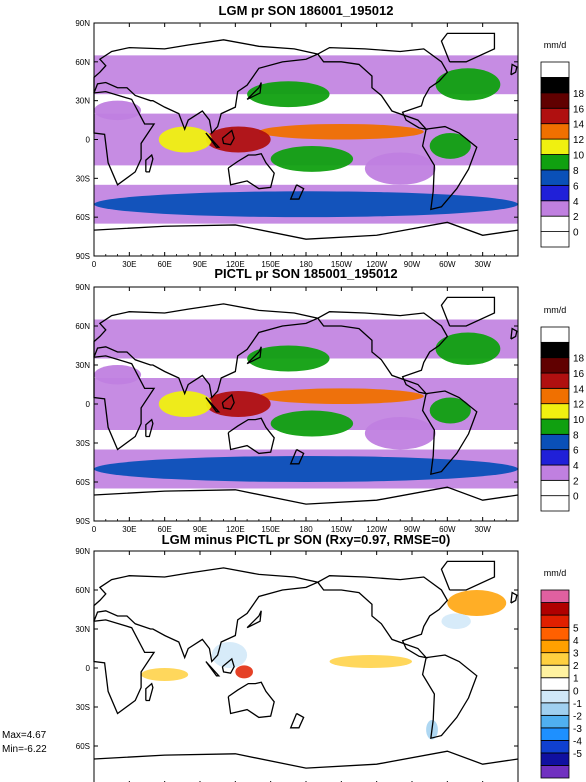 This screenshot has height=782, width=586. Describe the element at coordinates (200, 529) in the screenshot. I see `x-tick-label: 90E` at that location.